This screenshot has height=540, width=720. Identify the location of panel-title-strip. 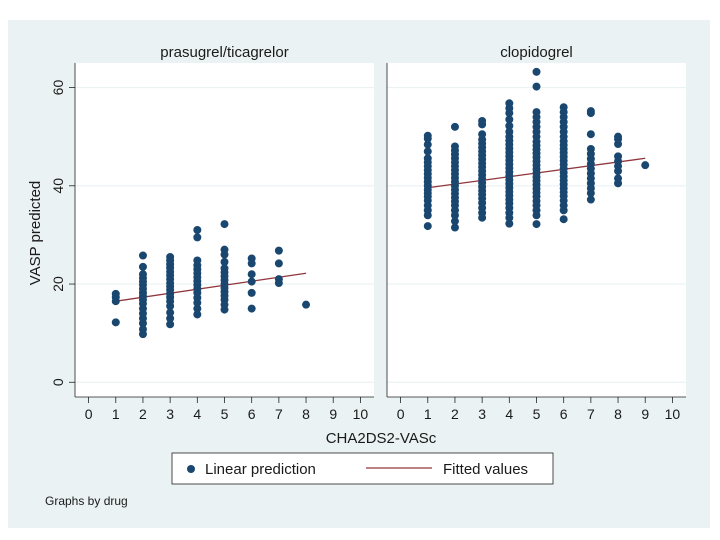
(536, 52).